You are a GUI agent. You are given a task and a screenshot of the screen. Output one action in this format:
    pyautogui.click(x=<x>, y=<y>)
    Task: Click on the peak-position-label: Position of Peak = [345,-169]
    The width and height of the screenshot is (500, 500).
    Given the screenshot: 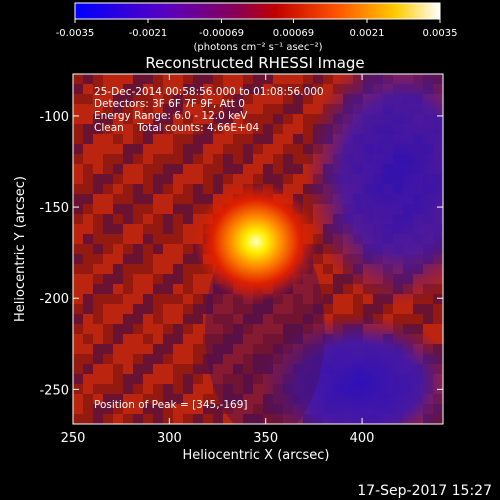 What is the action you would take?
    pyautogui.click(x=171, y=405)
    